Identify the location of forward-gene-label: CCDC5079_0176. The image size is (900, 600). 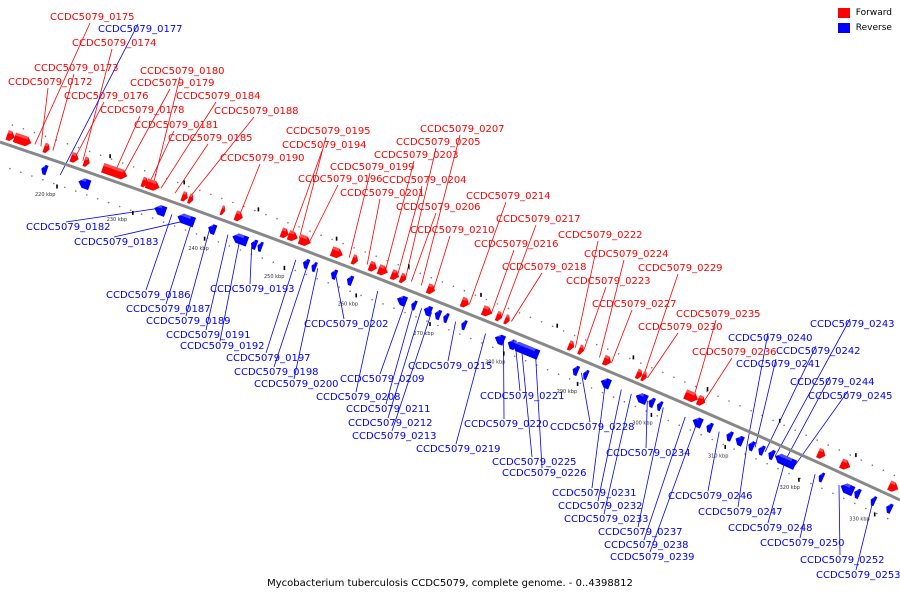
(106, 96).